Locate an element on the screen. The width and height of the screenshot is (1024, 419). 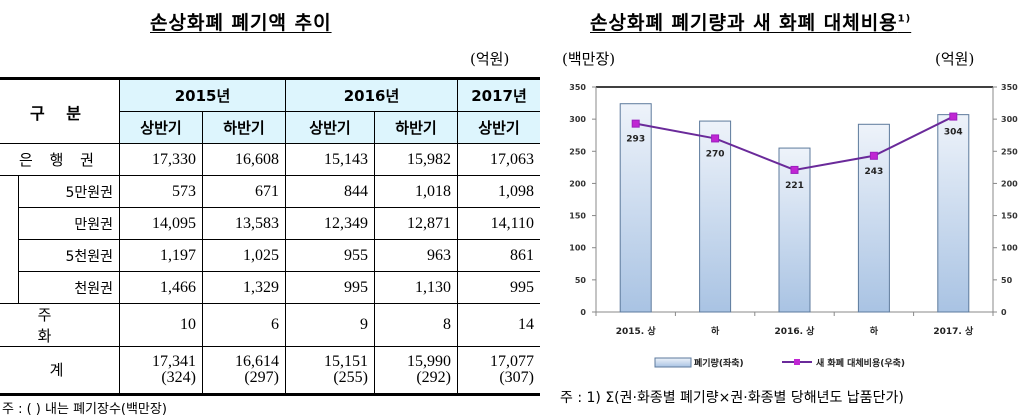
row-label: 5만원권 is located at coordinates (69, 191).